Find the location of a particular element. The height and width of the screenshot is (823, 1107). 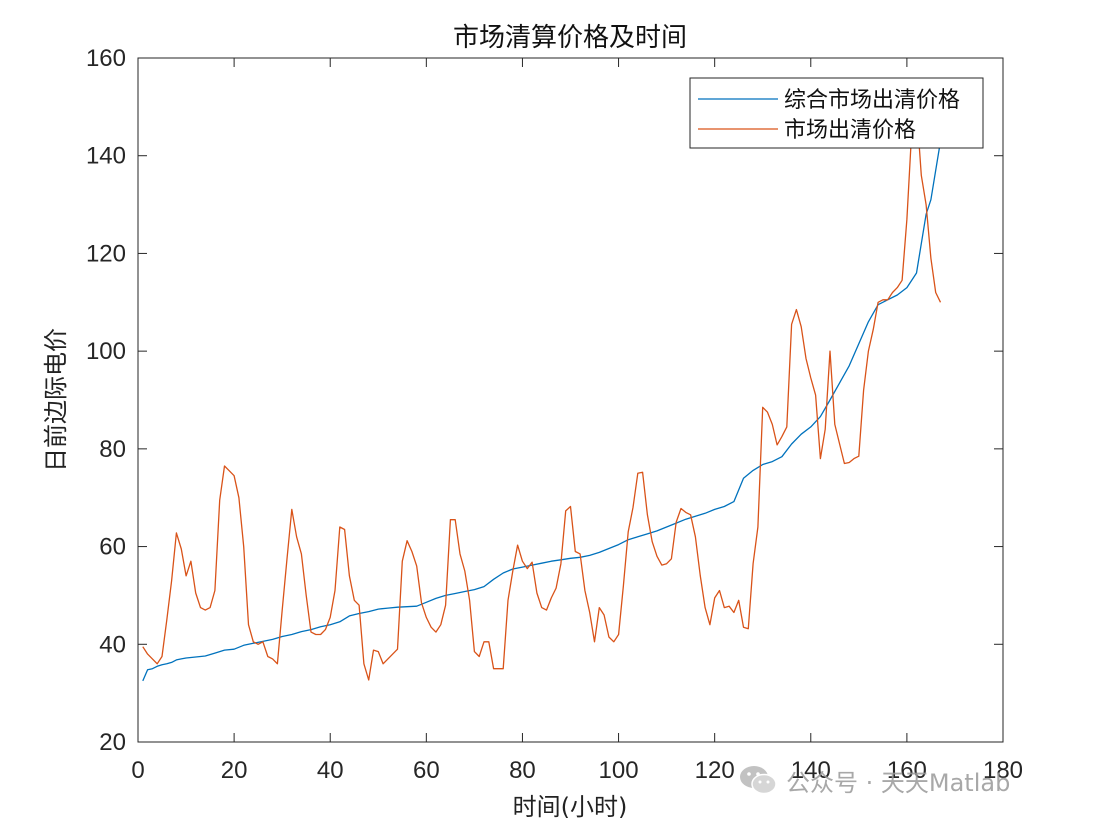

y-tick-label: 120 is located at coordinates (106, 253).